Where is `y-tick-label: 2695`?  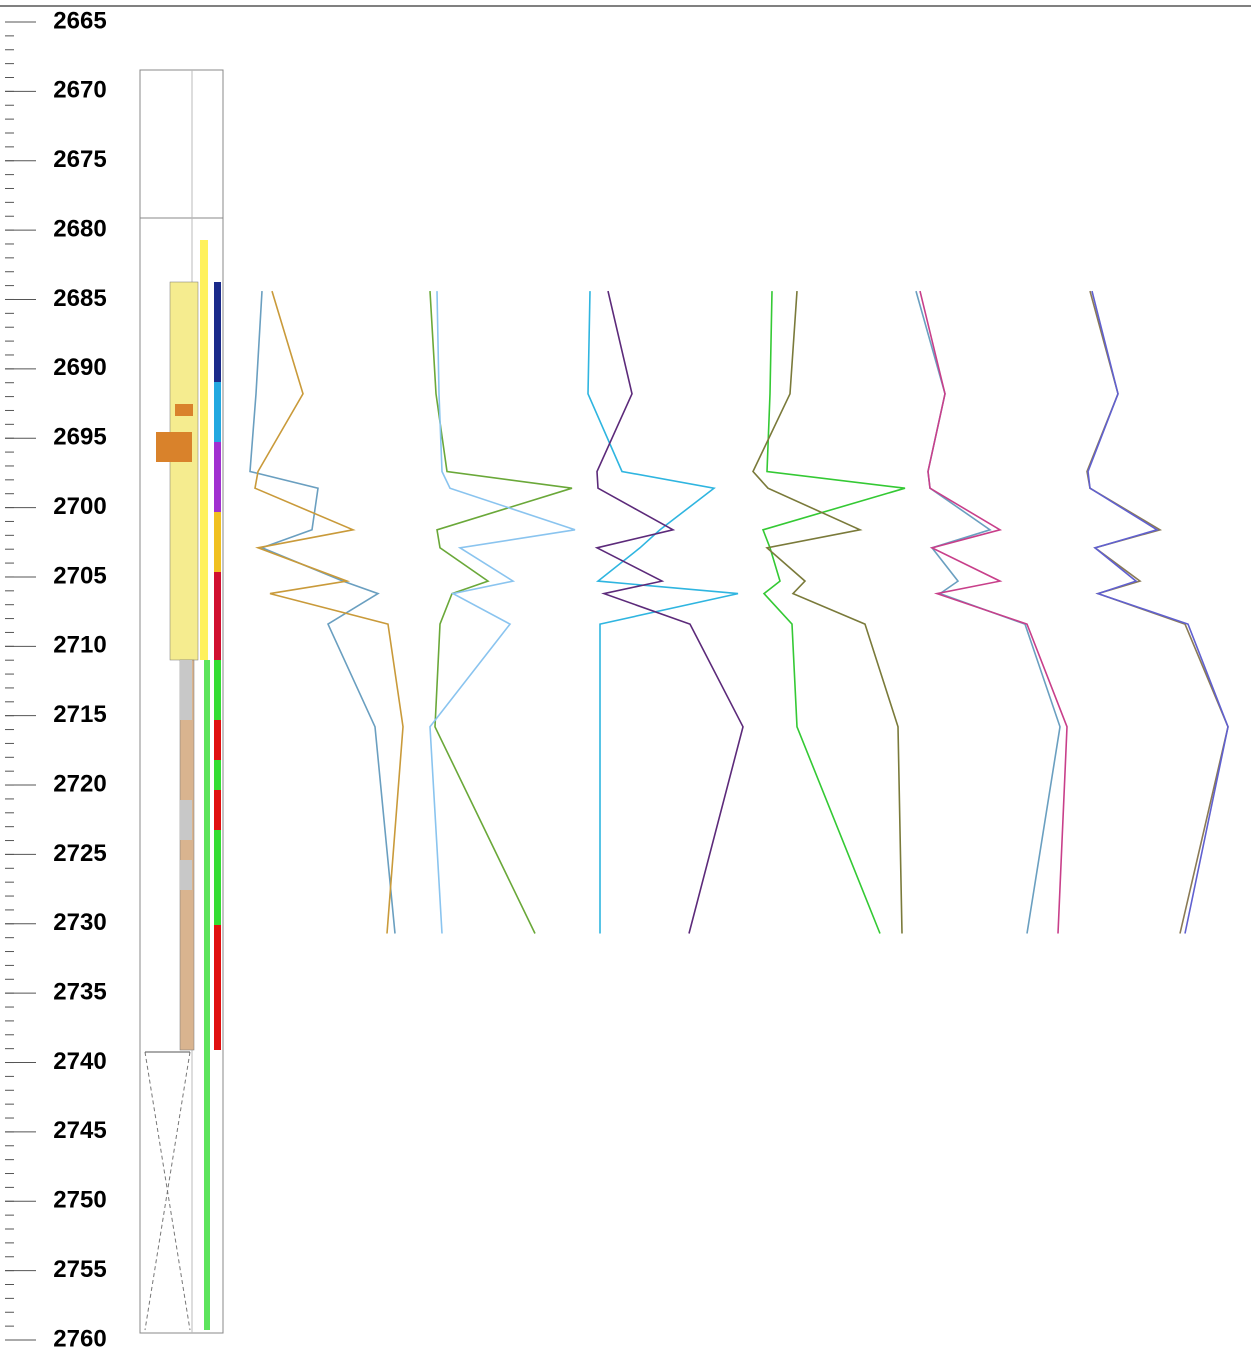 y-tick-label: 2695 is located at coordinates (79, 437).